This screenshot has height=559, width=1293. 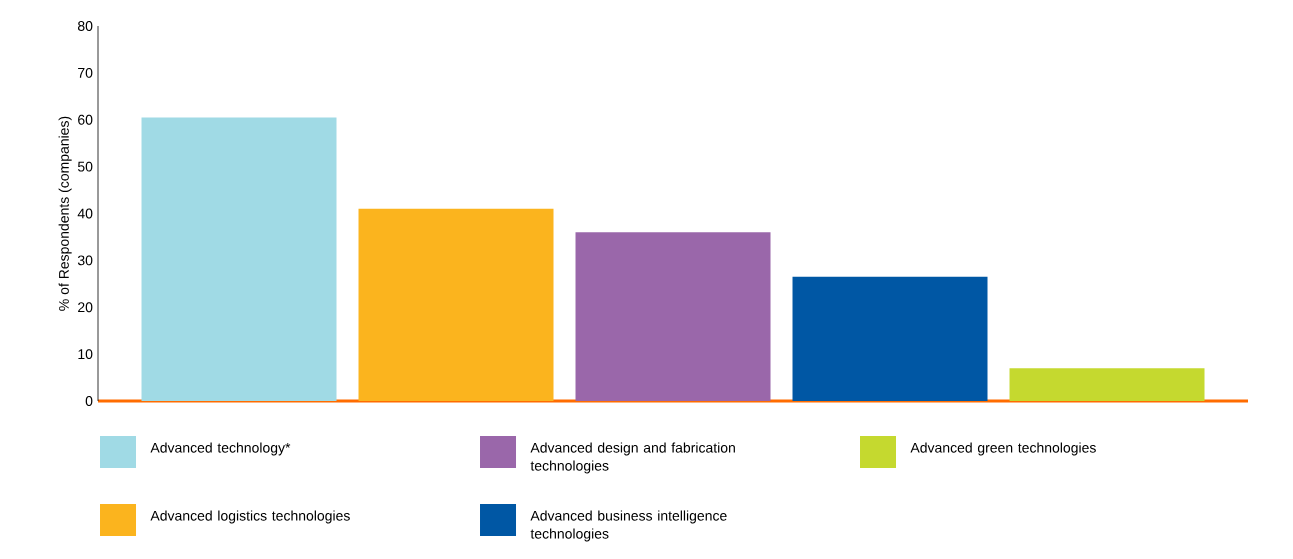 What do you see at coordinates (632, 458) in the screenshot?
I see `legend-label: Advanced design and fabrication technologies` at bounding box center [632, 458].